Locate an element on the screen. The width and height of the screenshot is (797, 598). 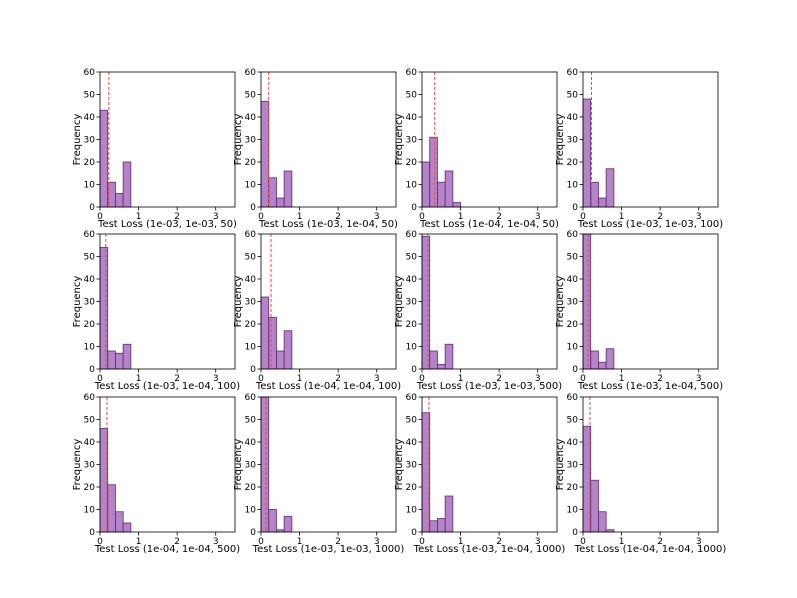
x-axis-label: Test Loss (1e-03, 1e-04, 1000) is located at coordinates (489, 549).